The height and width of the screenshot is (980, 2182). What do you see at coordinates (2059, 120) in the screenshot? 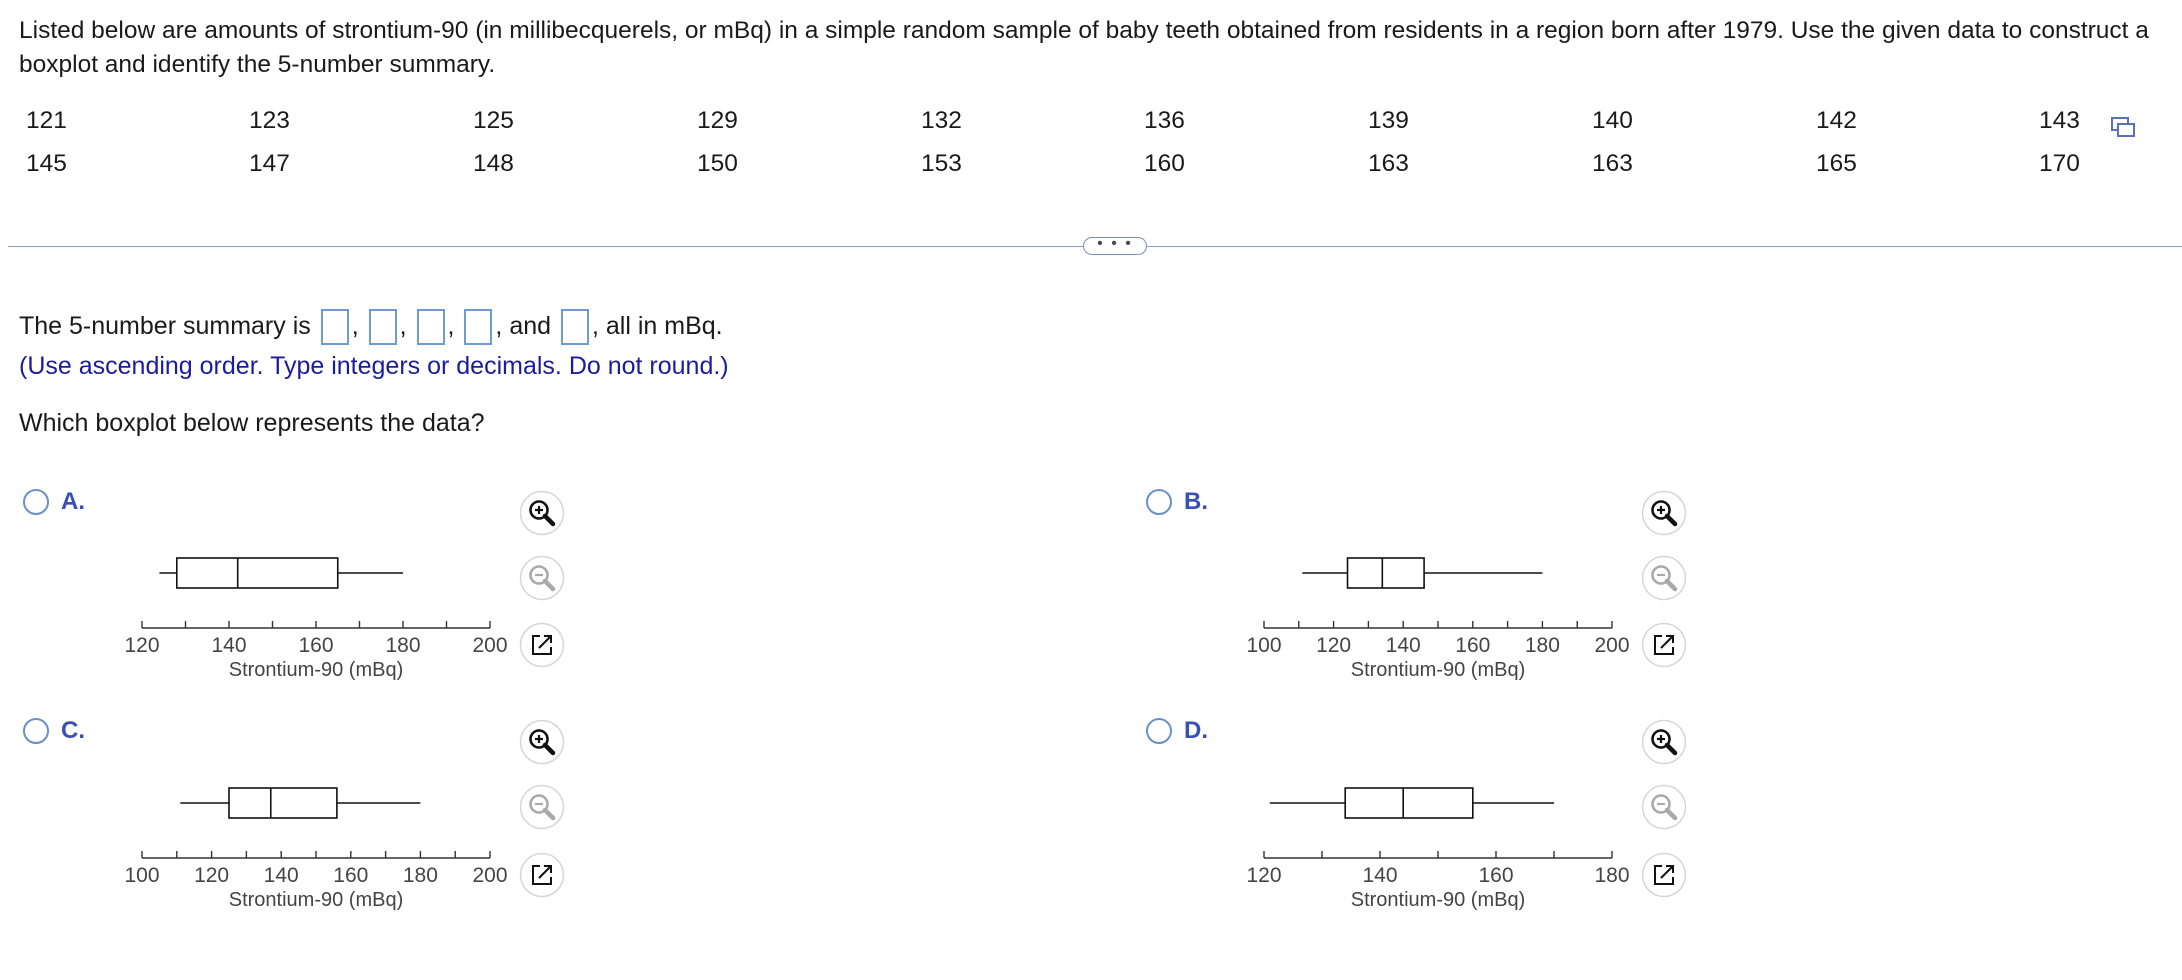
I see `data-value: 143` at bounding box center [2059, 120].